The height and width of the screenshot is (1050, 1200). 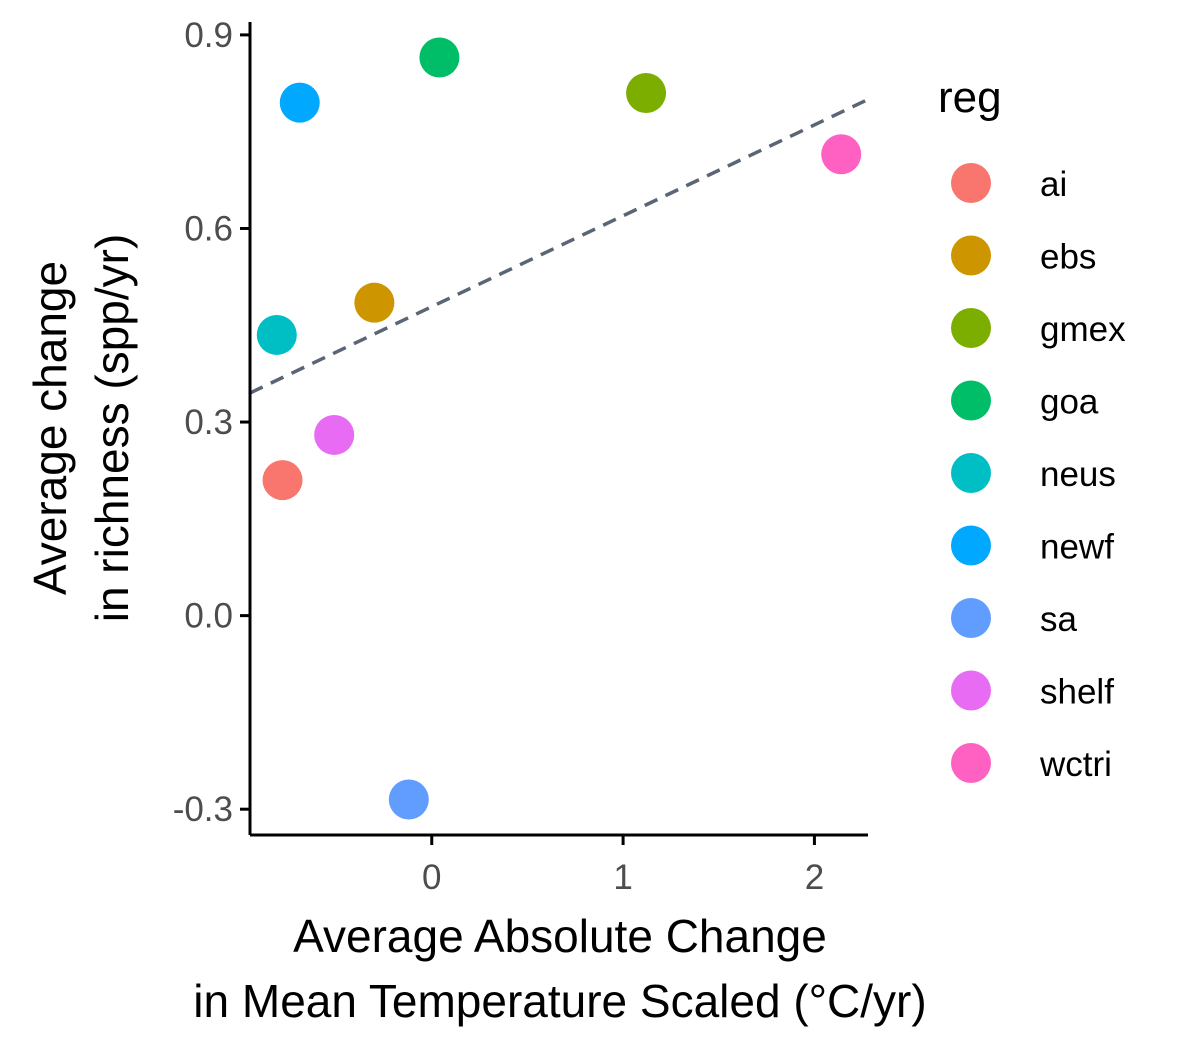 What do you see at coordinates (282, 480) in the screenshot?
I see `point-ai` at bounding box center [282, 480].